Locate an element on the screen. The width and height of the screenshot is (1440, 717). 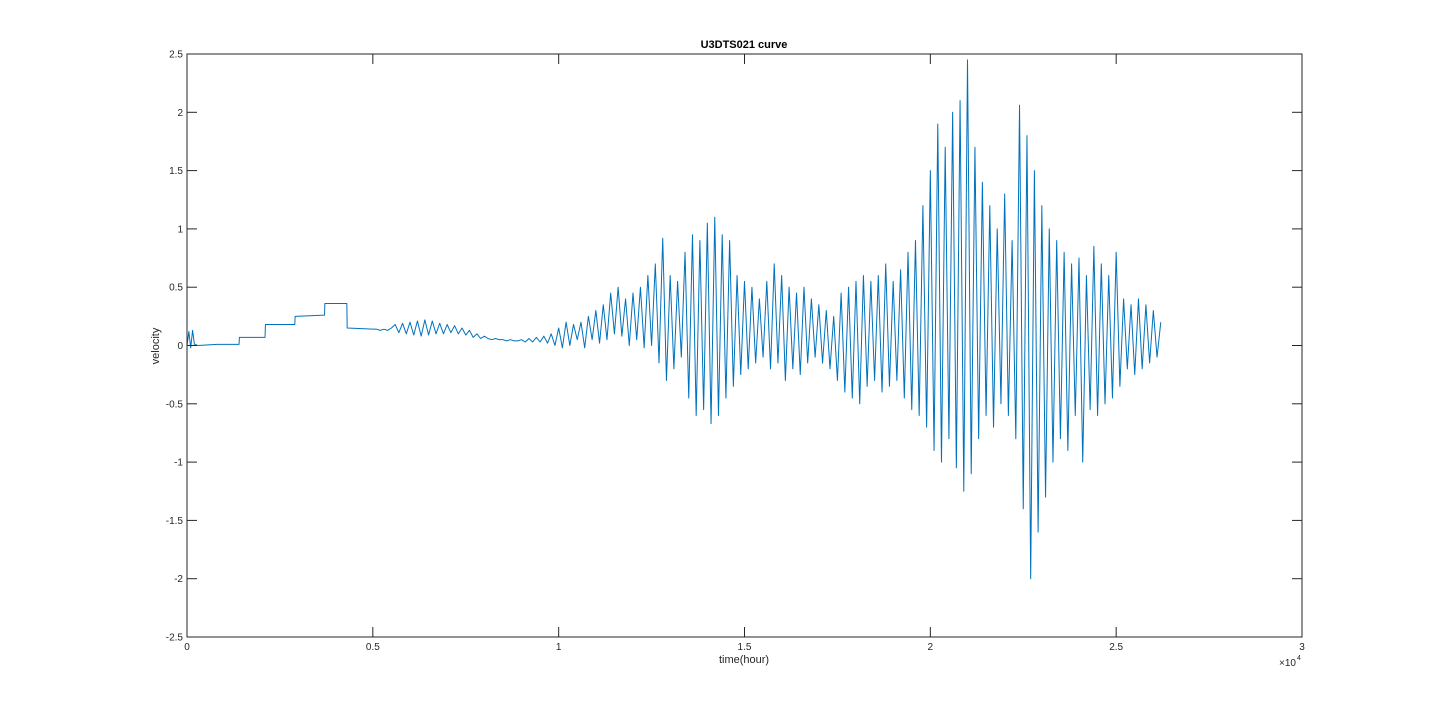
chart-title: U3DTS021 curve is located at coordinates (744, 45).